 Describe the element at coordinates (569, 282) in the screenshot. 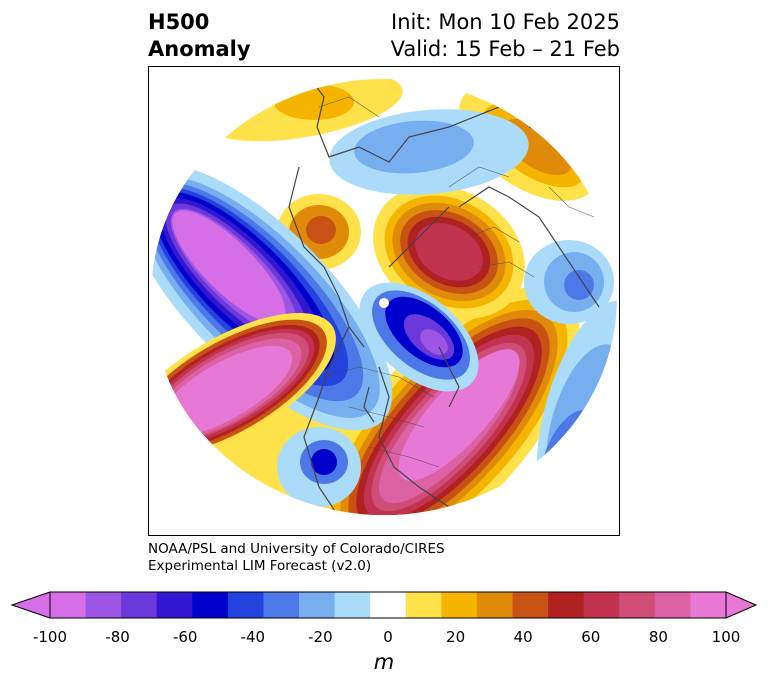

I see `negative-anomaly-western-europe` at that location.